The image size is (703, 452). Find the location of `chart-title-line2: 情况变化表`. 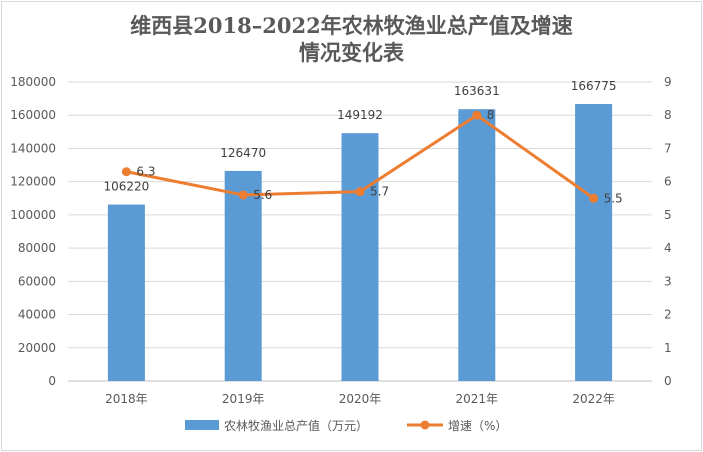

chart-title-line2: 情况变化表 is located at coordinates (351, 52).